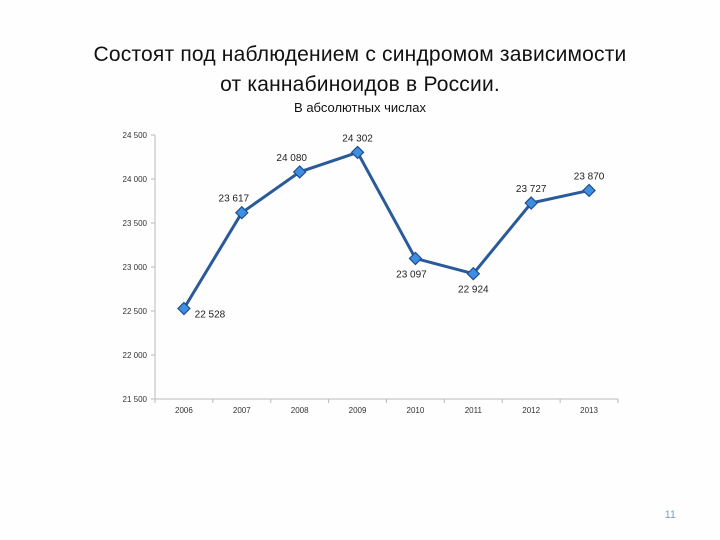  What do you see at coordinates (416, 410) in the screenshot?
I see `x-tick-label: 2010` at bounding box center [416, 410].